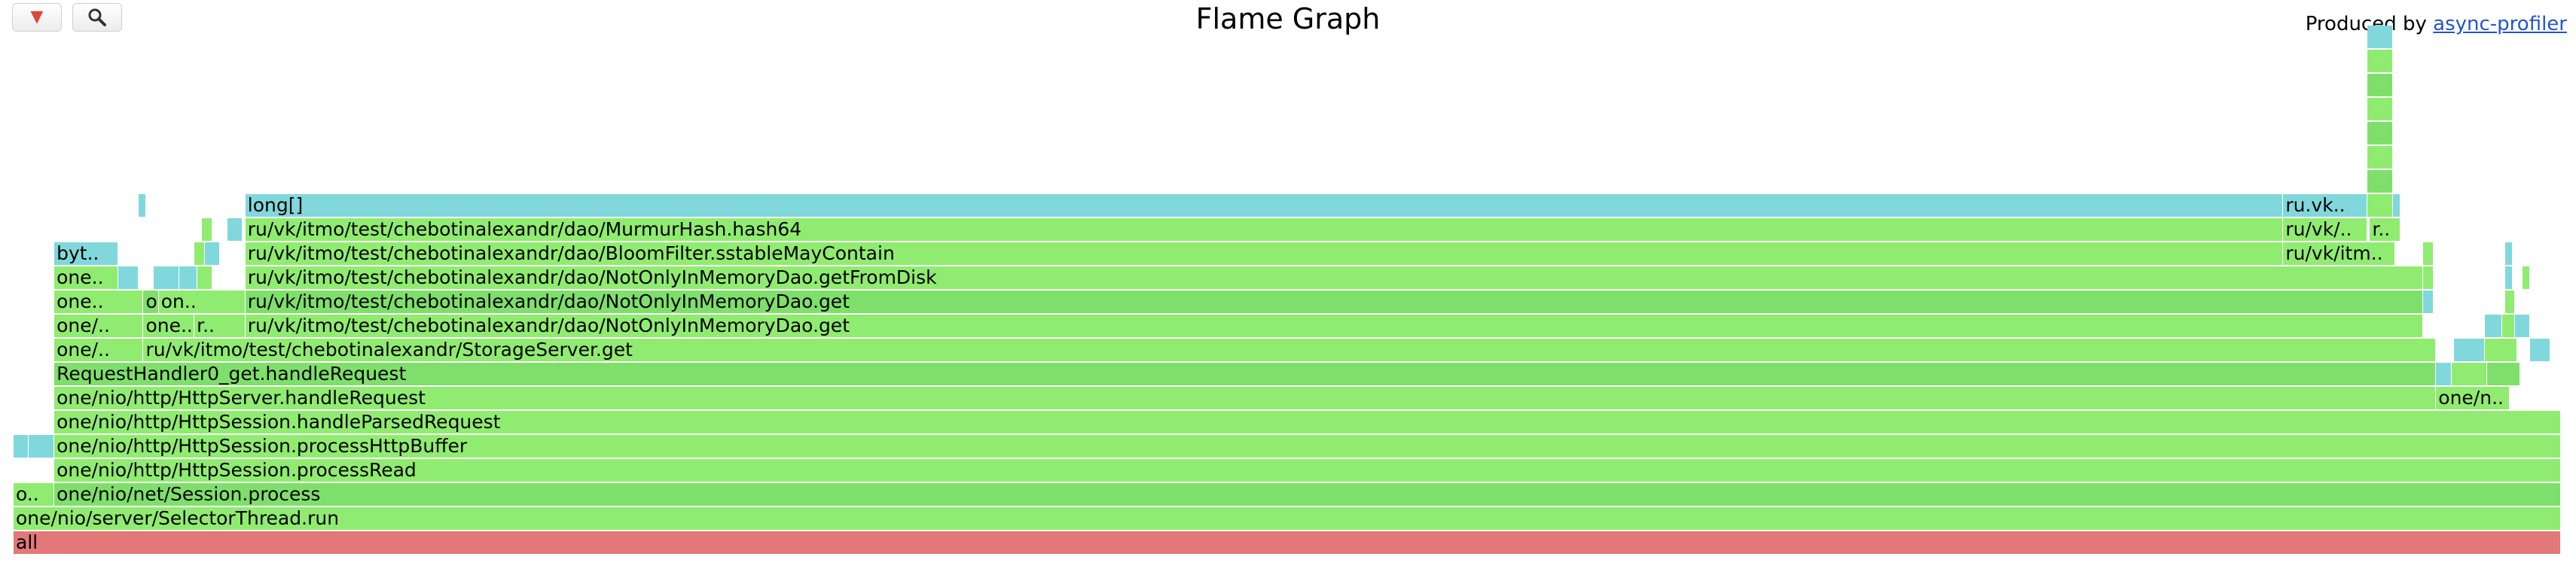 Image resolution: width=2576 pixels, height=581 pixels. What do you see at coordinates (2325, 205) in the screenshot?
I see `frame: ru.vk..` at bounding box center [2325, 205].